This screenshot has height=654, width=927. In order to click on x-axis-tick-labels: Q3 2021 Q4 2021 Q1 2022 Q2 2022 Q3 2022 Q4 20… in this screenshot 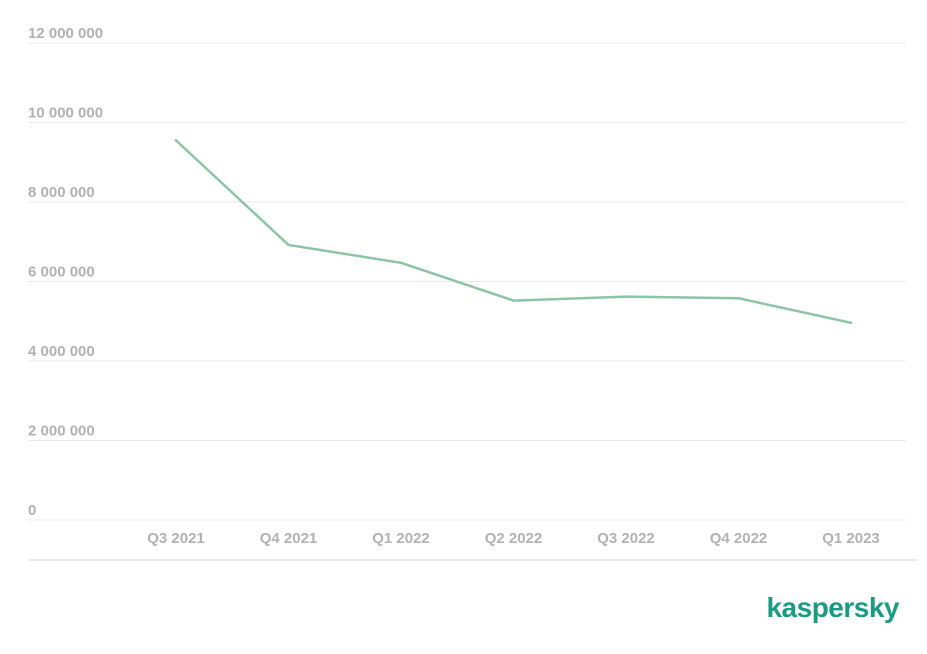, I will do `click(513, 538)`.